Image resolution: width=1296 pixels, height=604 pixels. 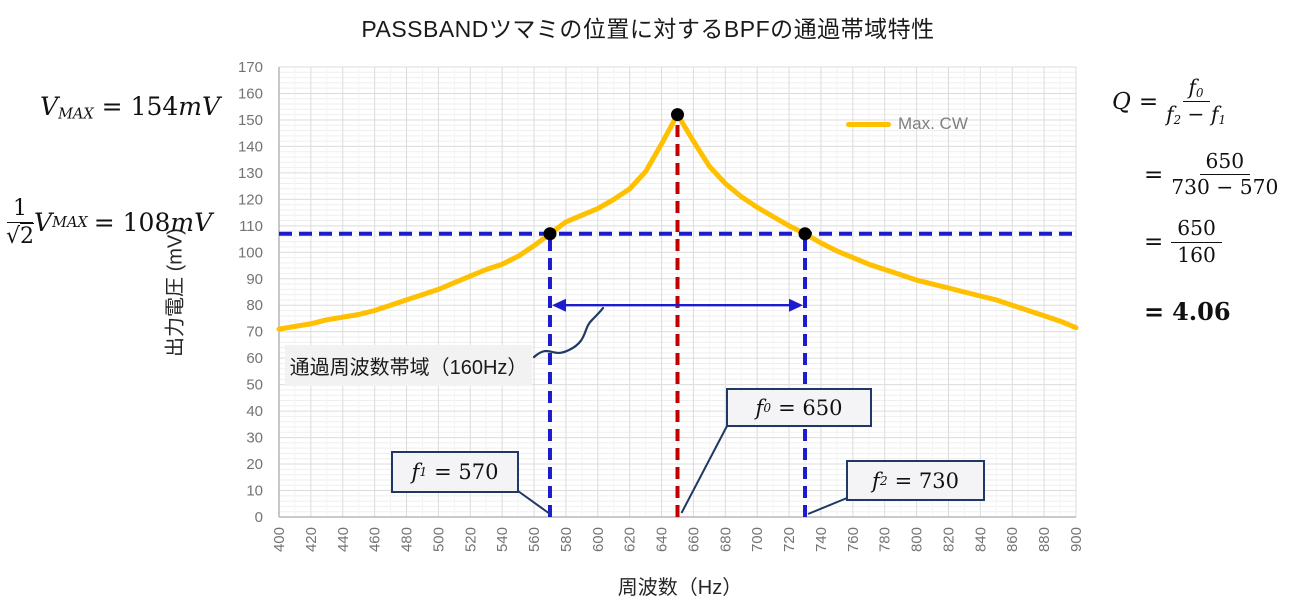 I want to click on y-tick-label: 70, so click(x=254, y=332).